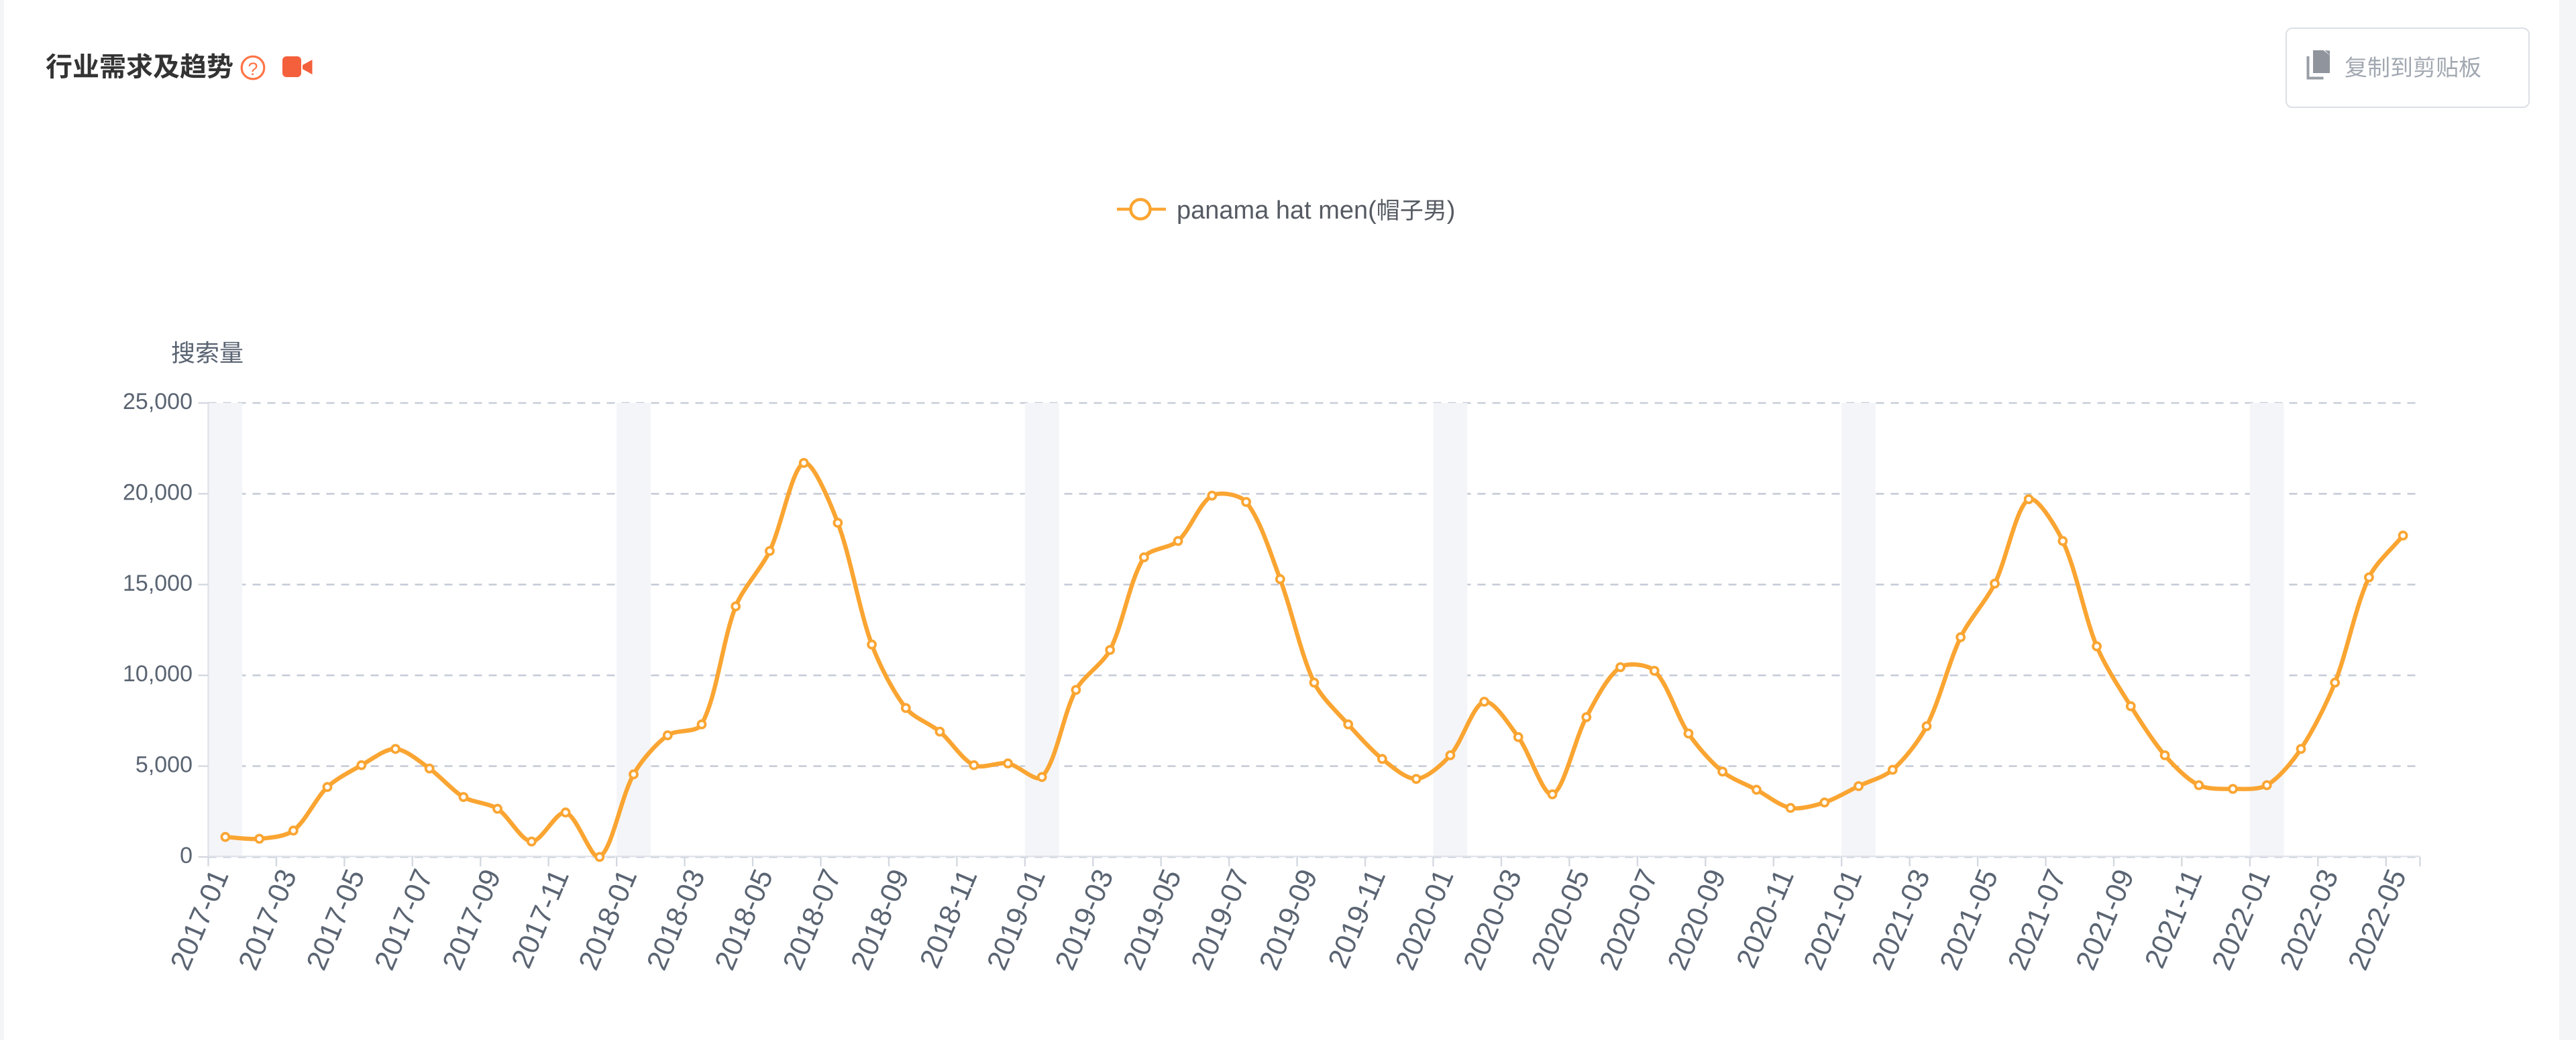 The width and height of the screenshot is (2576, 1040). Describe the element at coordinates (1016, 920) in the screenshot. I see `svg-text: 2019-01` at that location.